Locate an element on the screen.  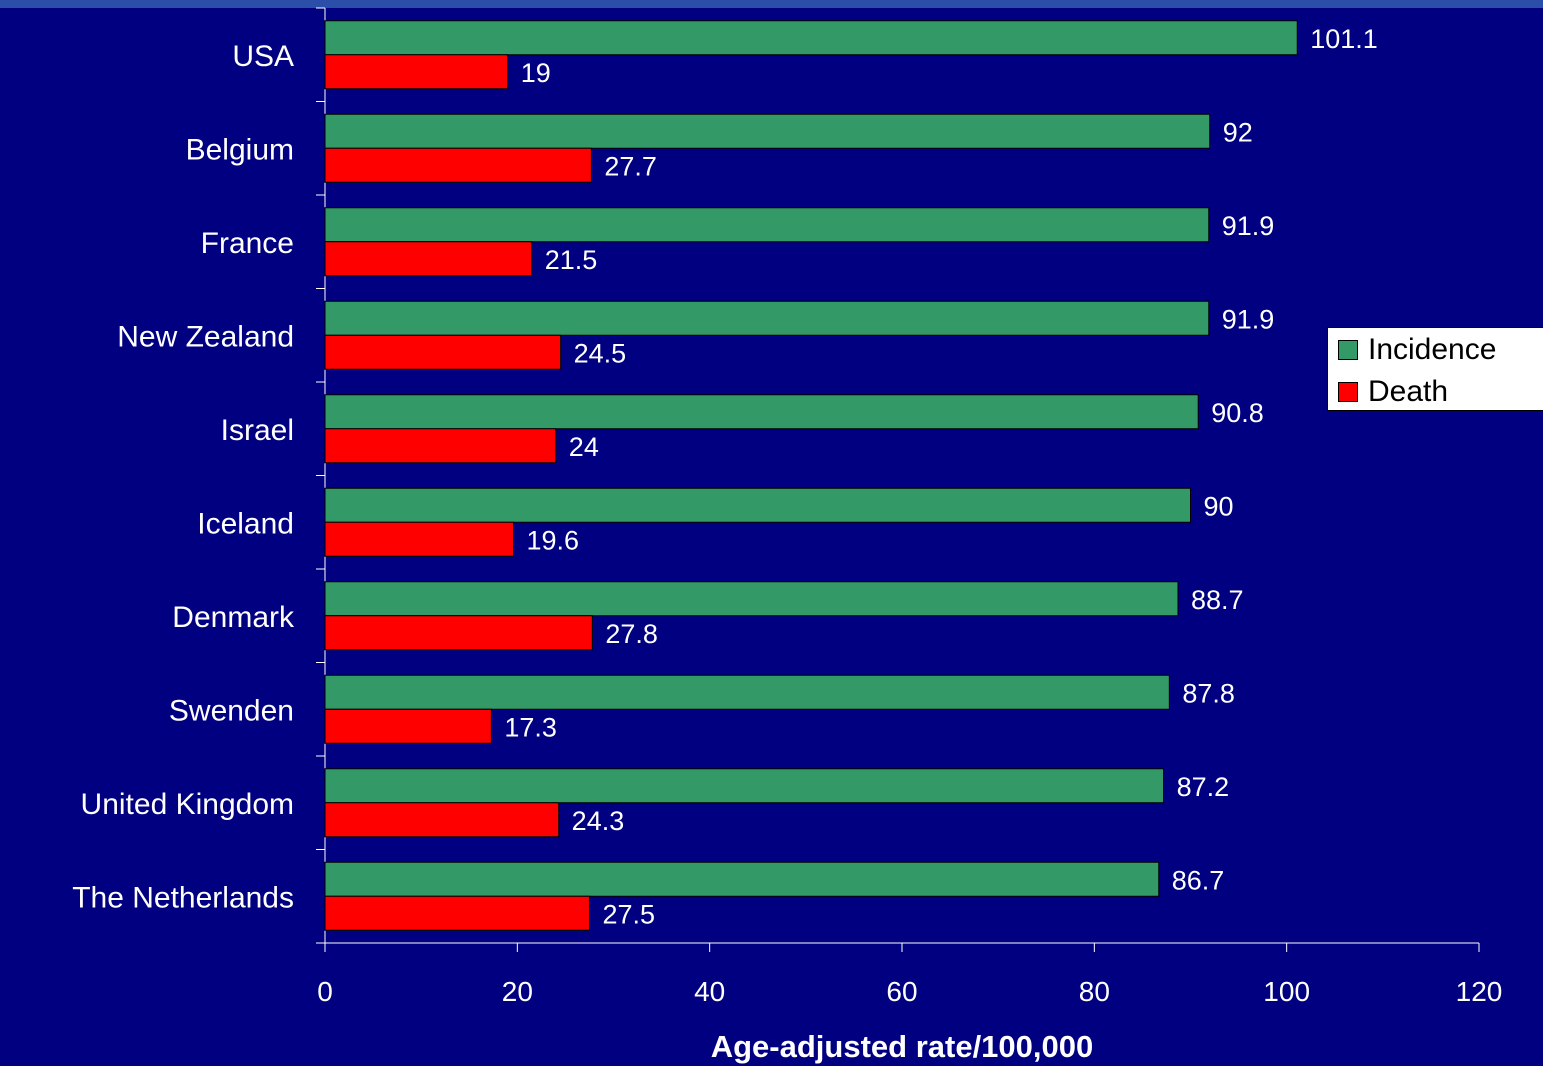
data-label-incidence: 87.8 is located at coordinates (1208, 693).